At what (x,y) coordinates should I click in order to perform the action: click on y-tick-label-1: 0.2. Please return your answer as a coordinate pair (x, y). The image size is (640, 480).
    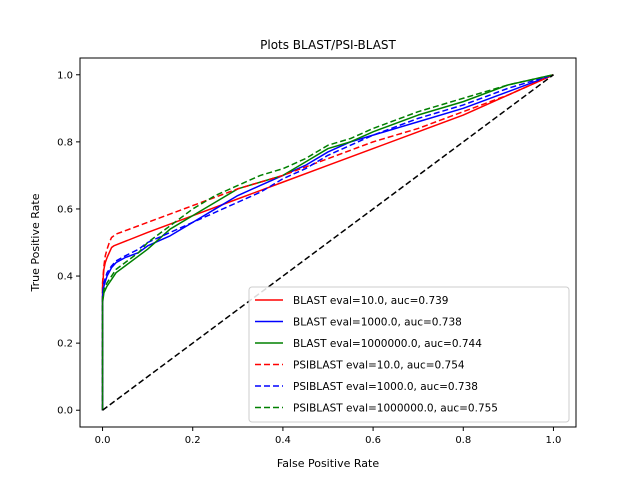
    Looking at the image, I should click on (65, 344).